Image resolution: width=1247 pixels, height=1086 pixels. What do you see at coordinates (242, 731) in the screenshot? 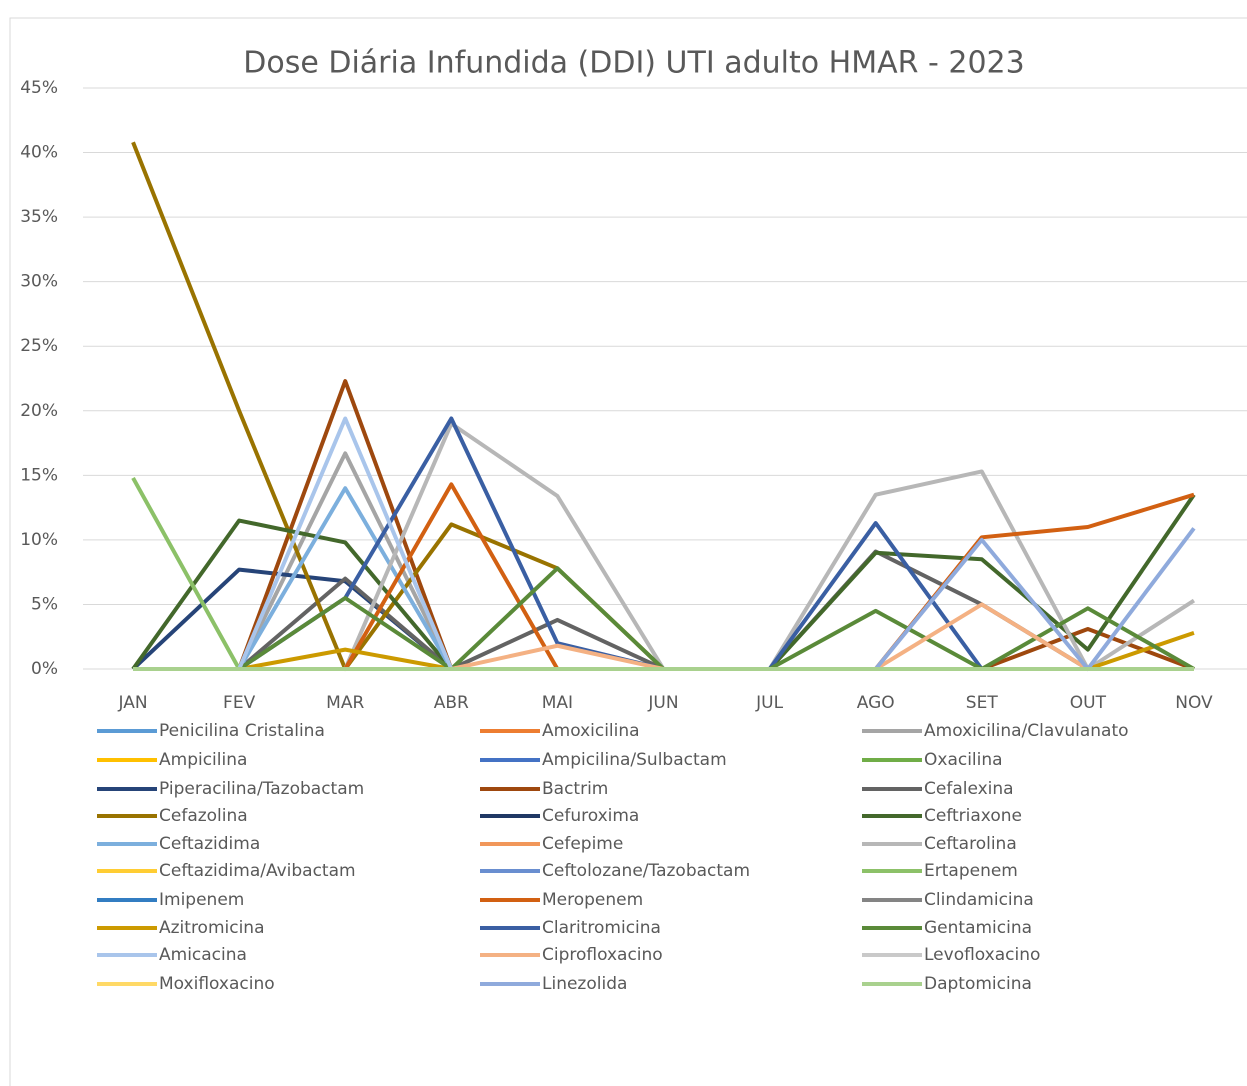
I see `legend-label: Penicilina Cristalina` at bounding box center [242, 731].